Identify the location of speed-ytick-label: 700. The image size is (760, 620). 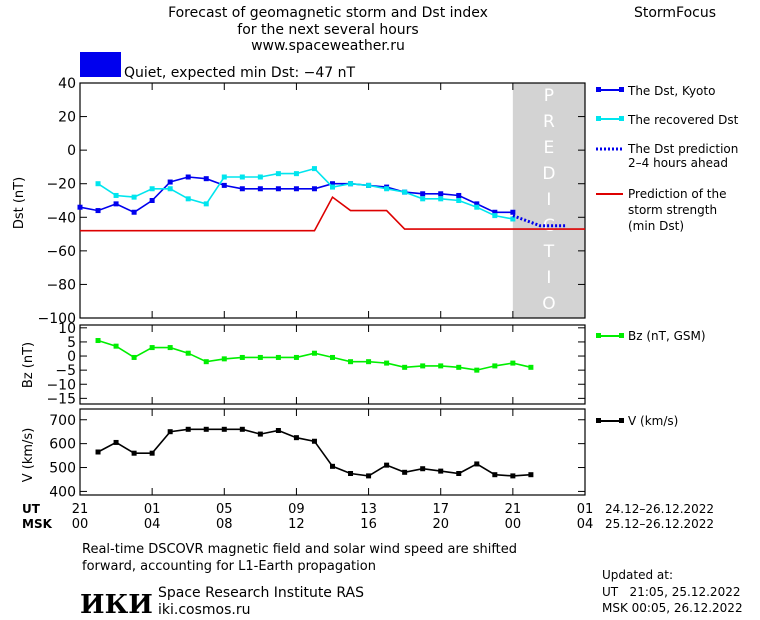
(62, 421).